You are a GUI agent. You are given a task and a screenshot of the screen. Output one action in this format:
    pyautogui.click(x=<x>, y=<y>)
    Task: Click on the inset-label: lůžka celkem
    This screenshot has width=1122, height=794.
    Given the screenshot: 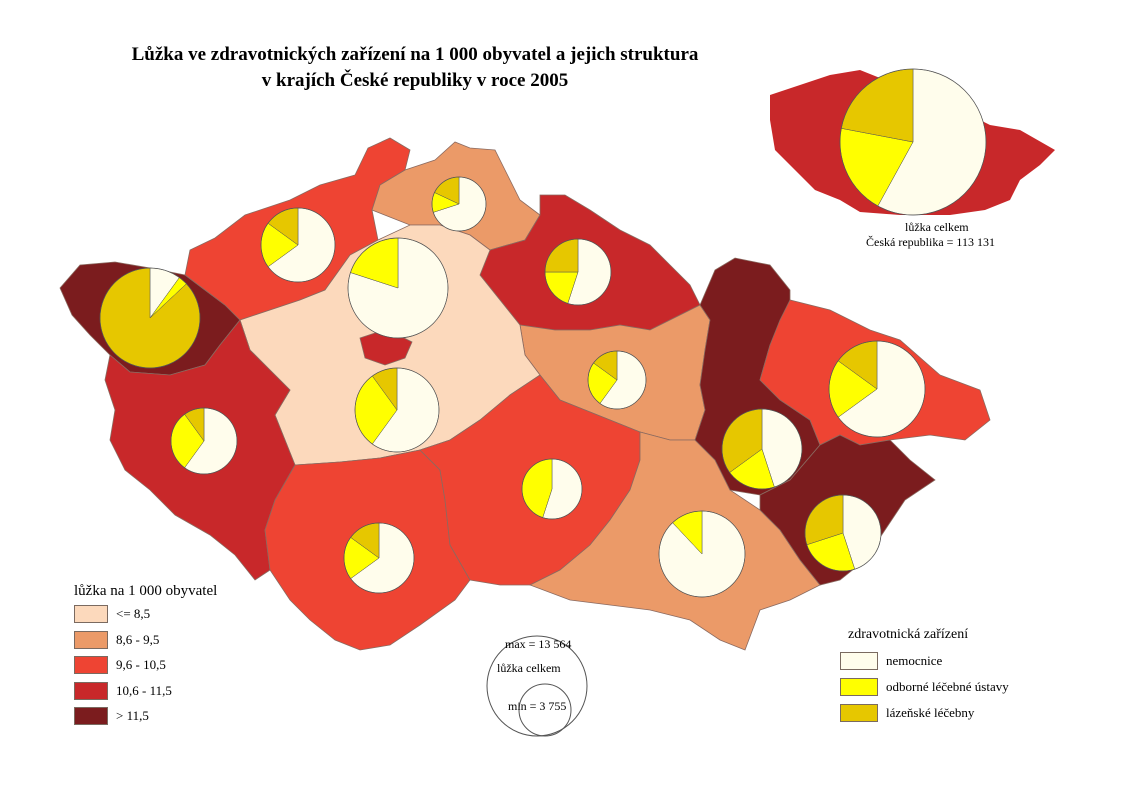 What is the action you would take?
    pyautogui.click(x=937, y=227)
    